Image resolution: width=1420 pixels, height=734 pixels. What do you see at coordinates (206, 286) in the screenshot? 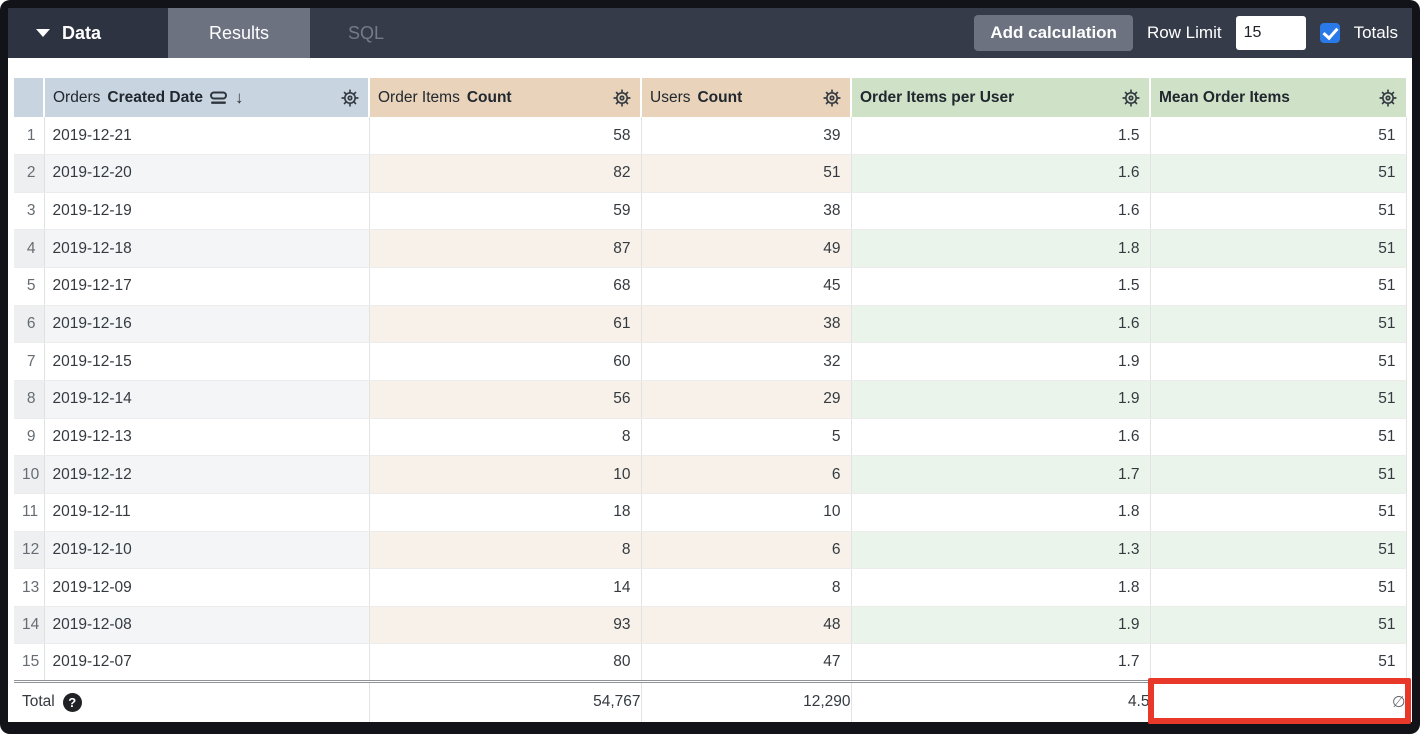
I see `date-cell: 2019-12-17` at bounding box center [206, 286].